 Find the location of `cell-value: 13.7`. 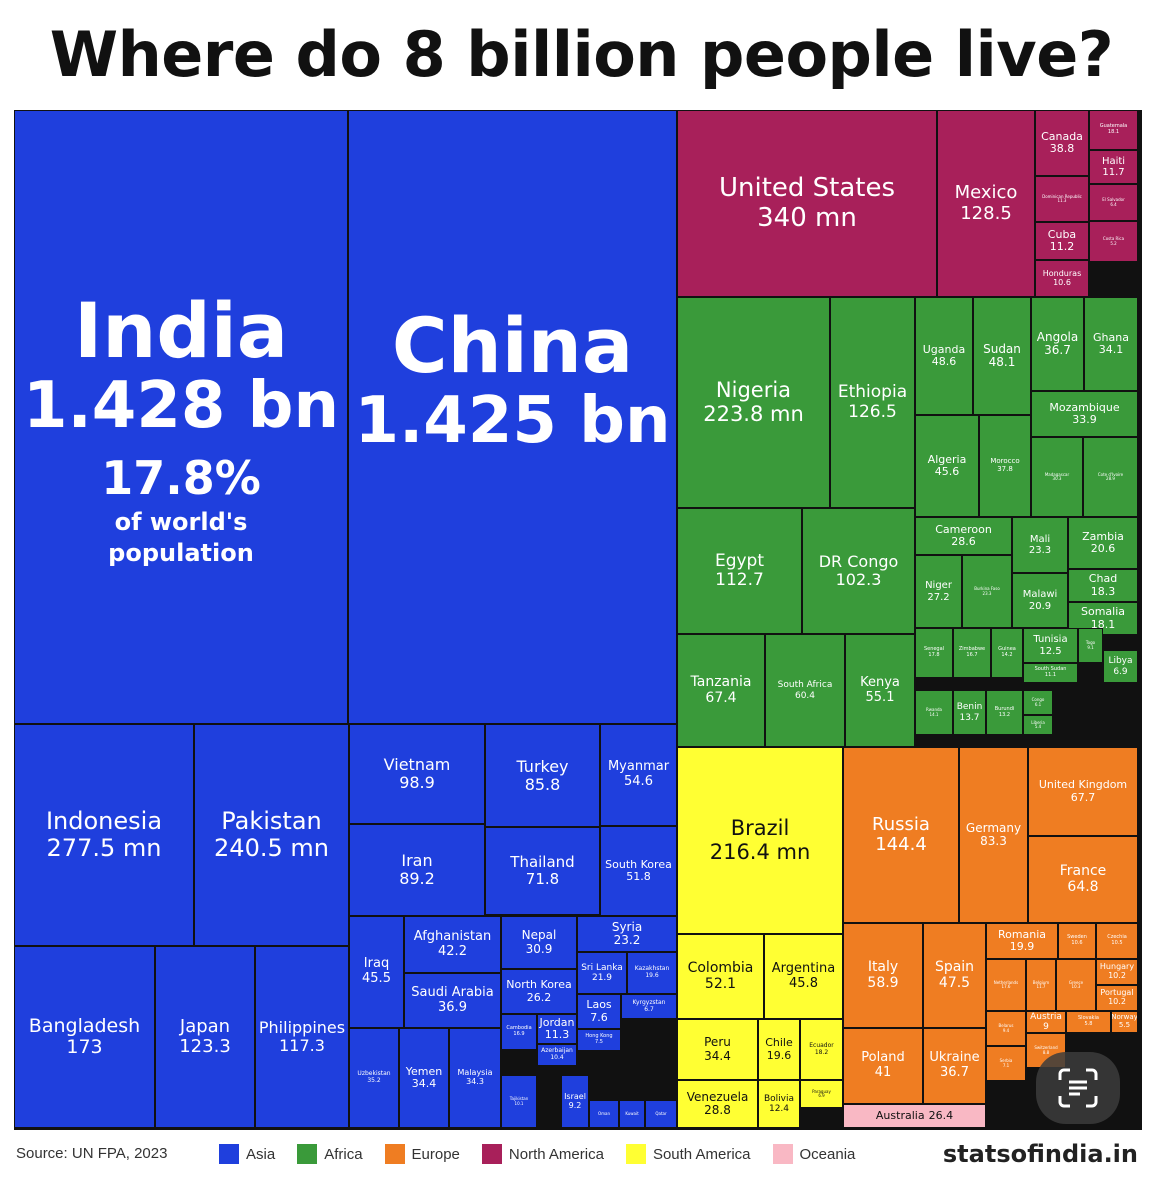

cell-value: 13.7 is located at coordinates (969, 717).